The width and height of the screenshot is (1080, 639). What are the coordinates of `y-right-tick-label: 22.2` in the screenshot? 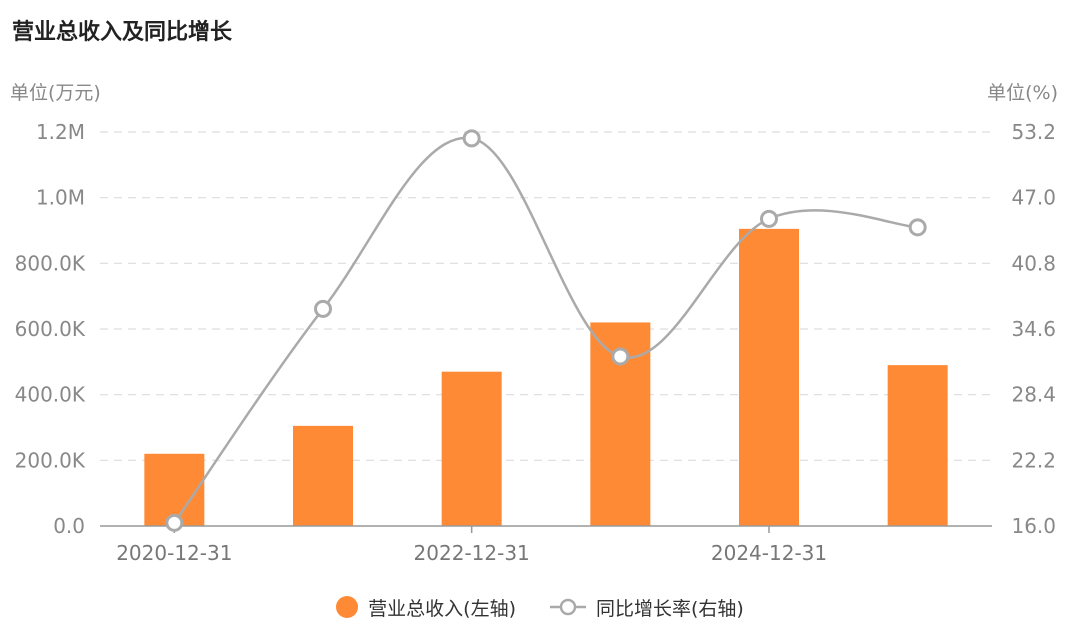 It's located at (1033, 460).